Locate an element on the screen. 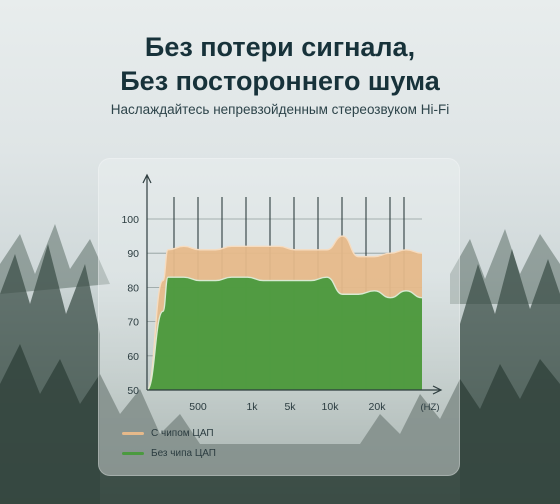 Image resolution: width=560 pixels, height=504 pixels. x-tick-label-1k: 1k is located at coordinates (252, 407).